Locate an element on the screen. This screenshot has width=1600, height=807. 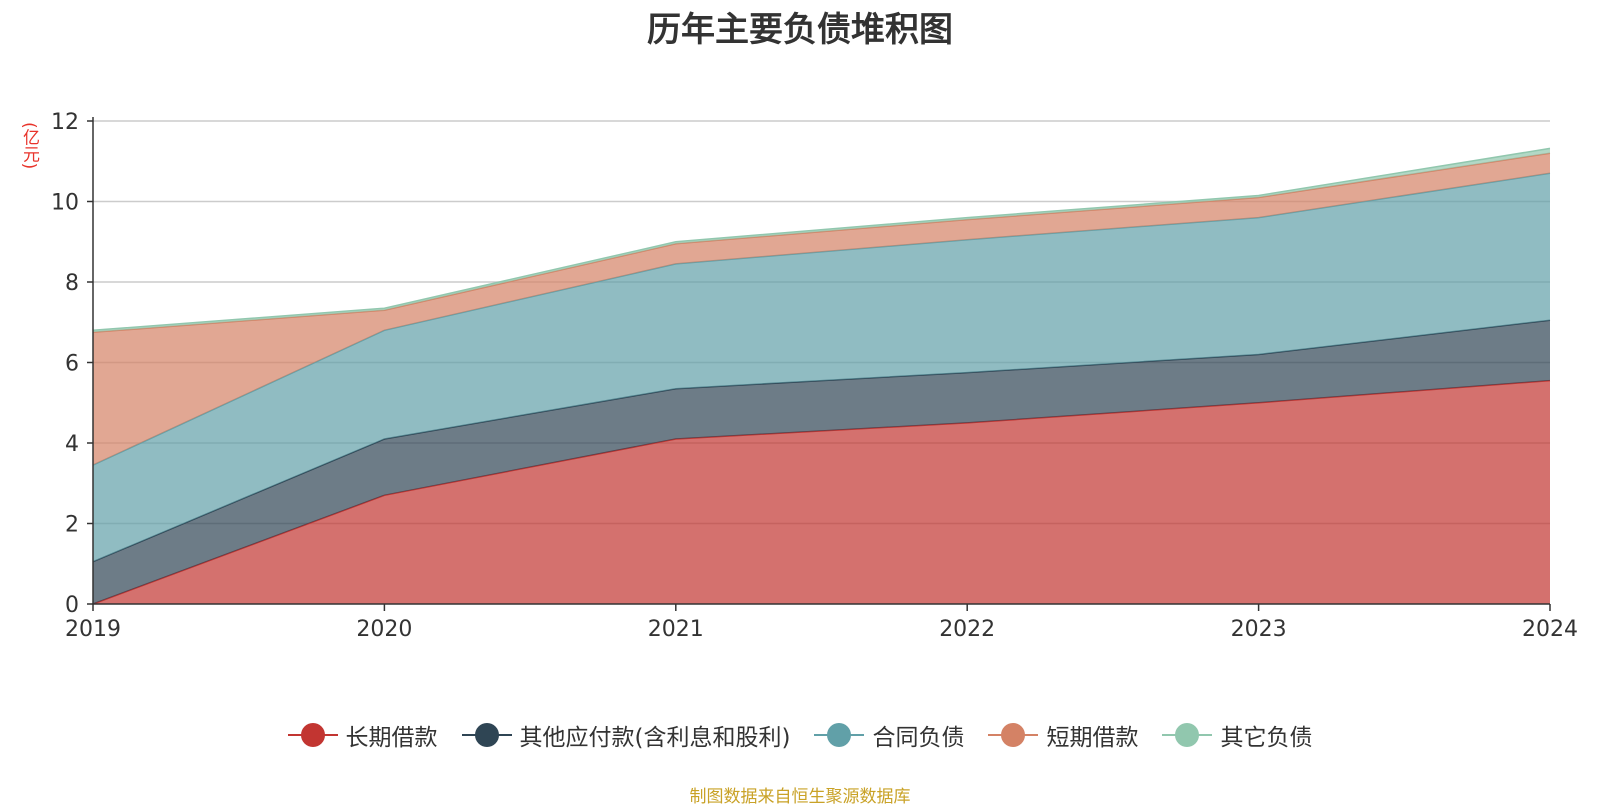
legend: 长期借款 其他应付款(含利息和股利) 合同负债 短期借款 其它负债 is located at coordinates (800, 735).